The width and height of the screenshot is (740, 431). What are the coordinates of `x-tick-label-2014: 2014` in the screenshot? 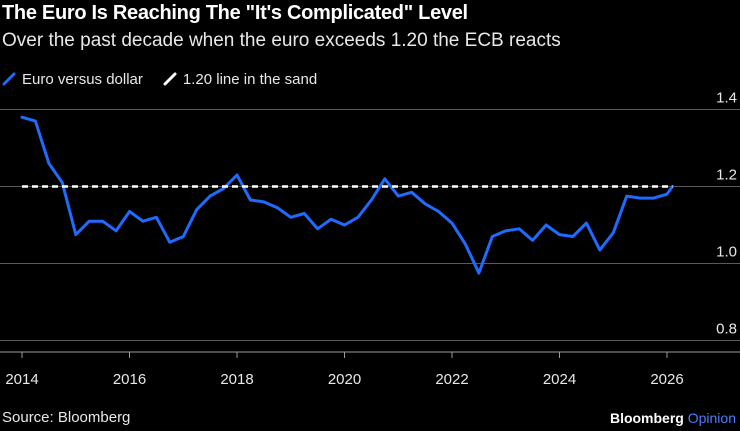 It's located at (21, 379).